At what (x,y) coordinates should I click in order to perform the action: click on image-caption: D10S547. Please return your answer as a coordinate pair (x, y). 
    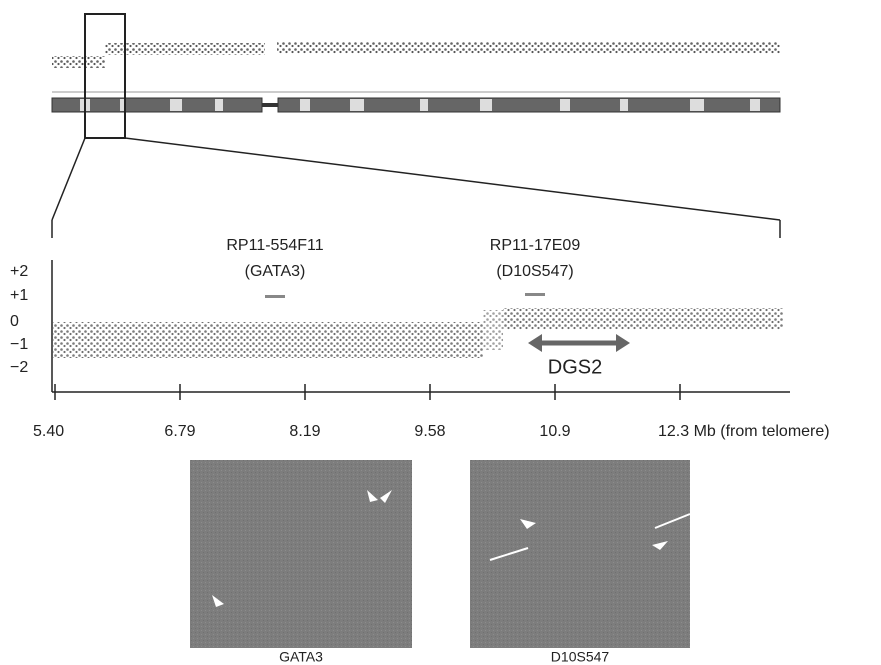
    Looking at the image, I should click on (580, 657).